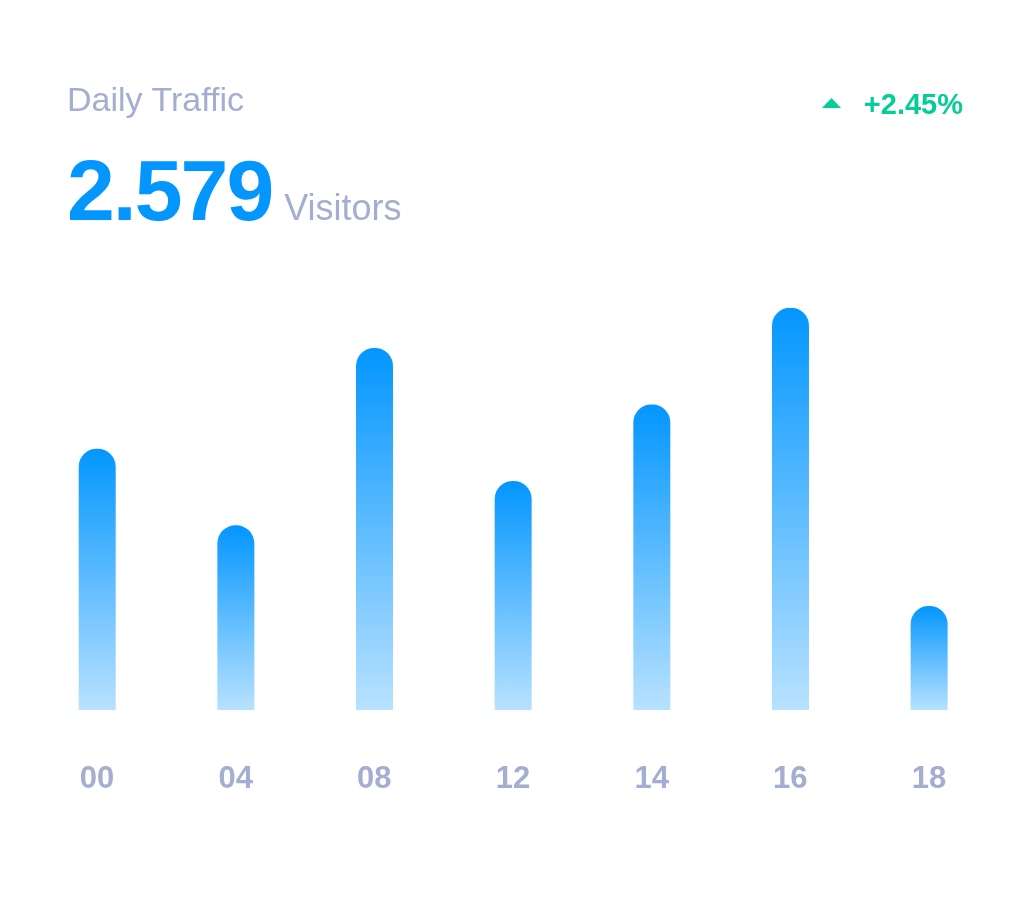 This screenshot has width=1024, height=908. What do you see at coordinates (170, 190) in the screenshot?
I see `text: 2.579` at bounding box center [170, 190].